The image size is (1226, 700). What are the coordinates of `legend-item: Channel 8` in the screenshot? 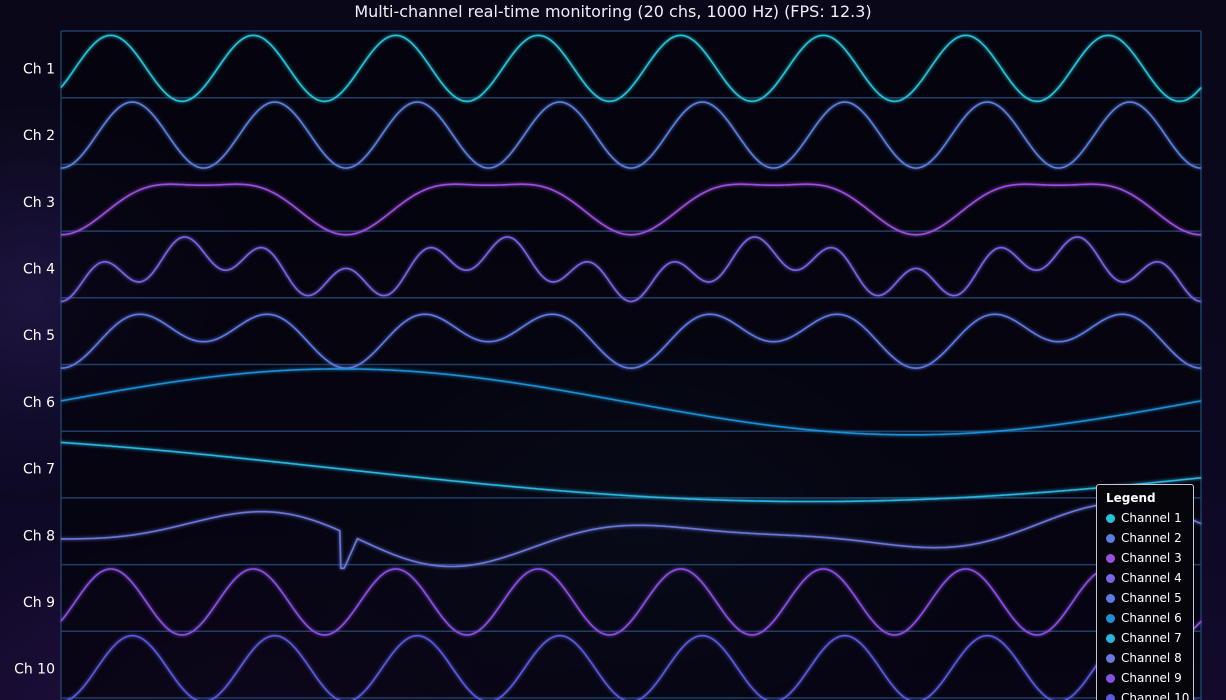 It's located at (1149, 661).